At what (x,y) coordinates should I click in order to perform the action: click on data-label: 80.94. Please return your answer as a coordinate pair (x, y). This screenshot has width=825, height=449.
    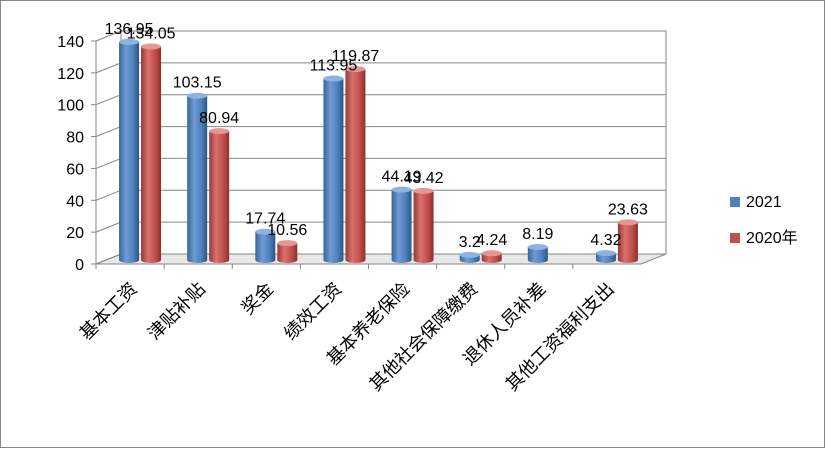
    Looking at the image, I should click on (219, 118).